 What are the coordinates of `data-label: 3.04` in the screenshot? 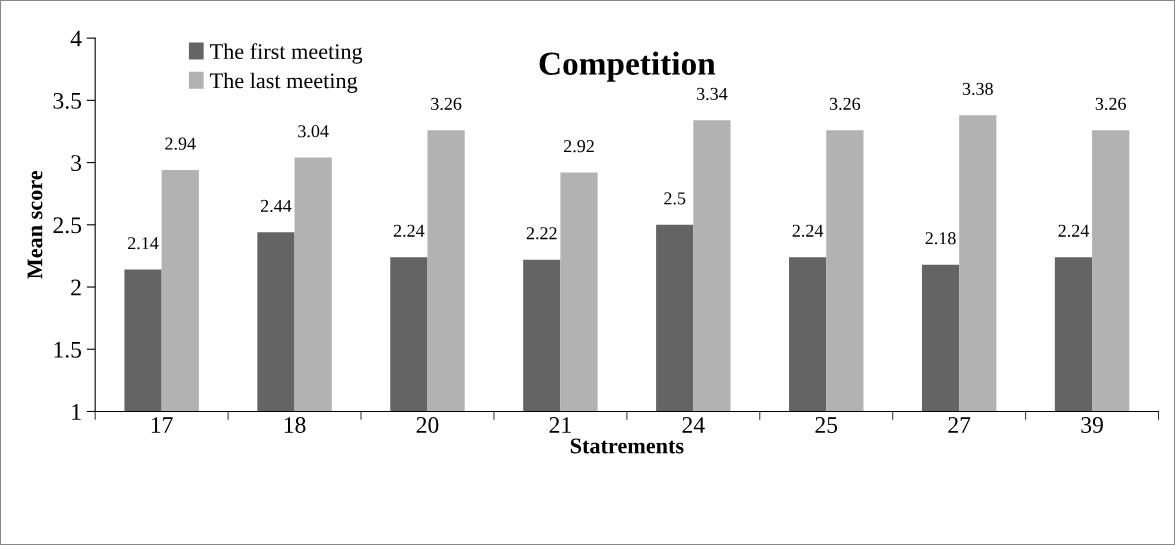 It's located at (313, 131).